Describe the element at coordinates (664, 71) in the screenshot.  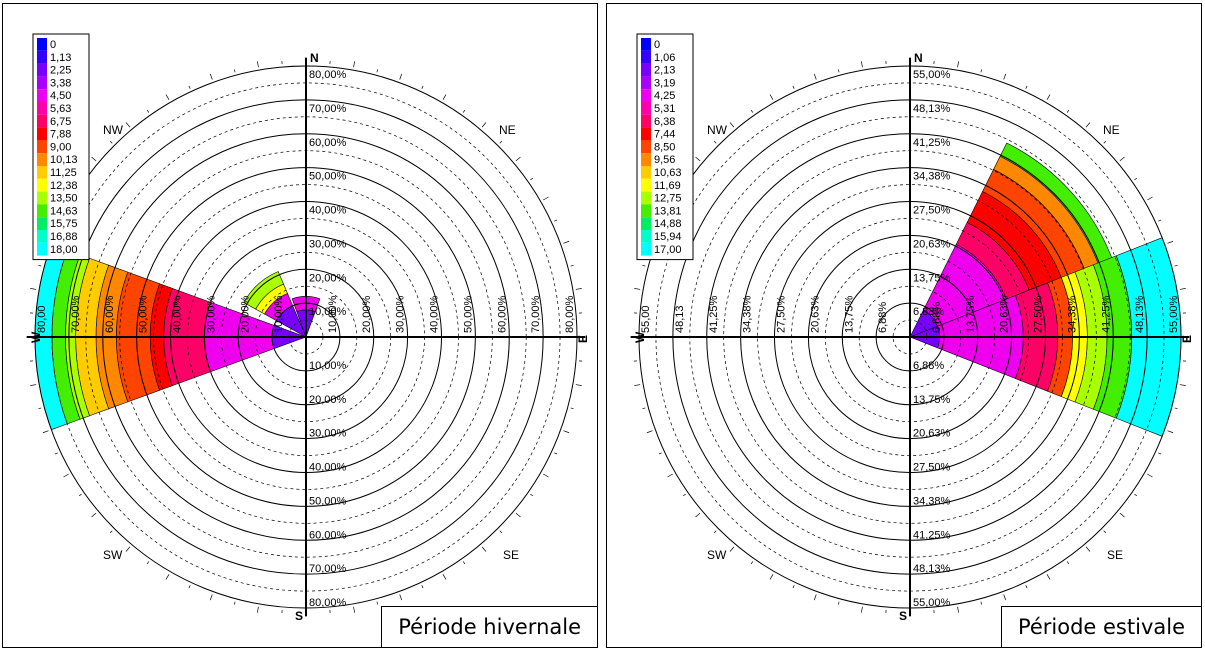
I see `legend-label: 2,13` at that location.